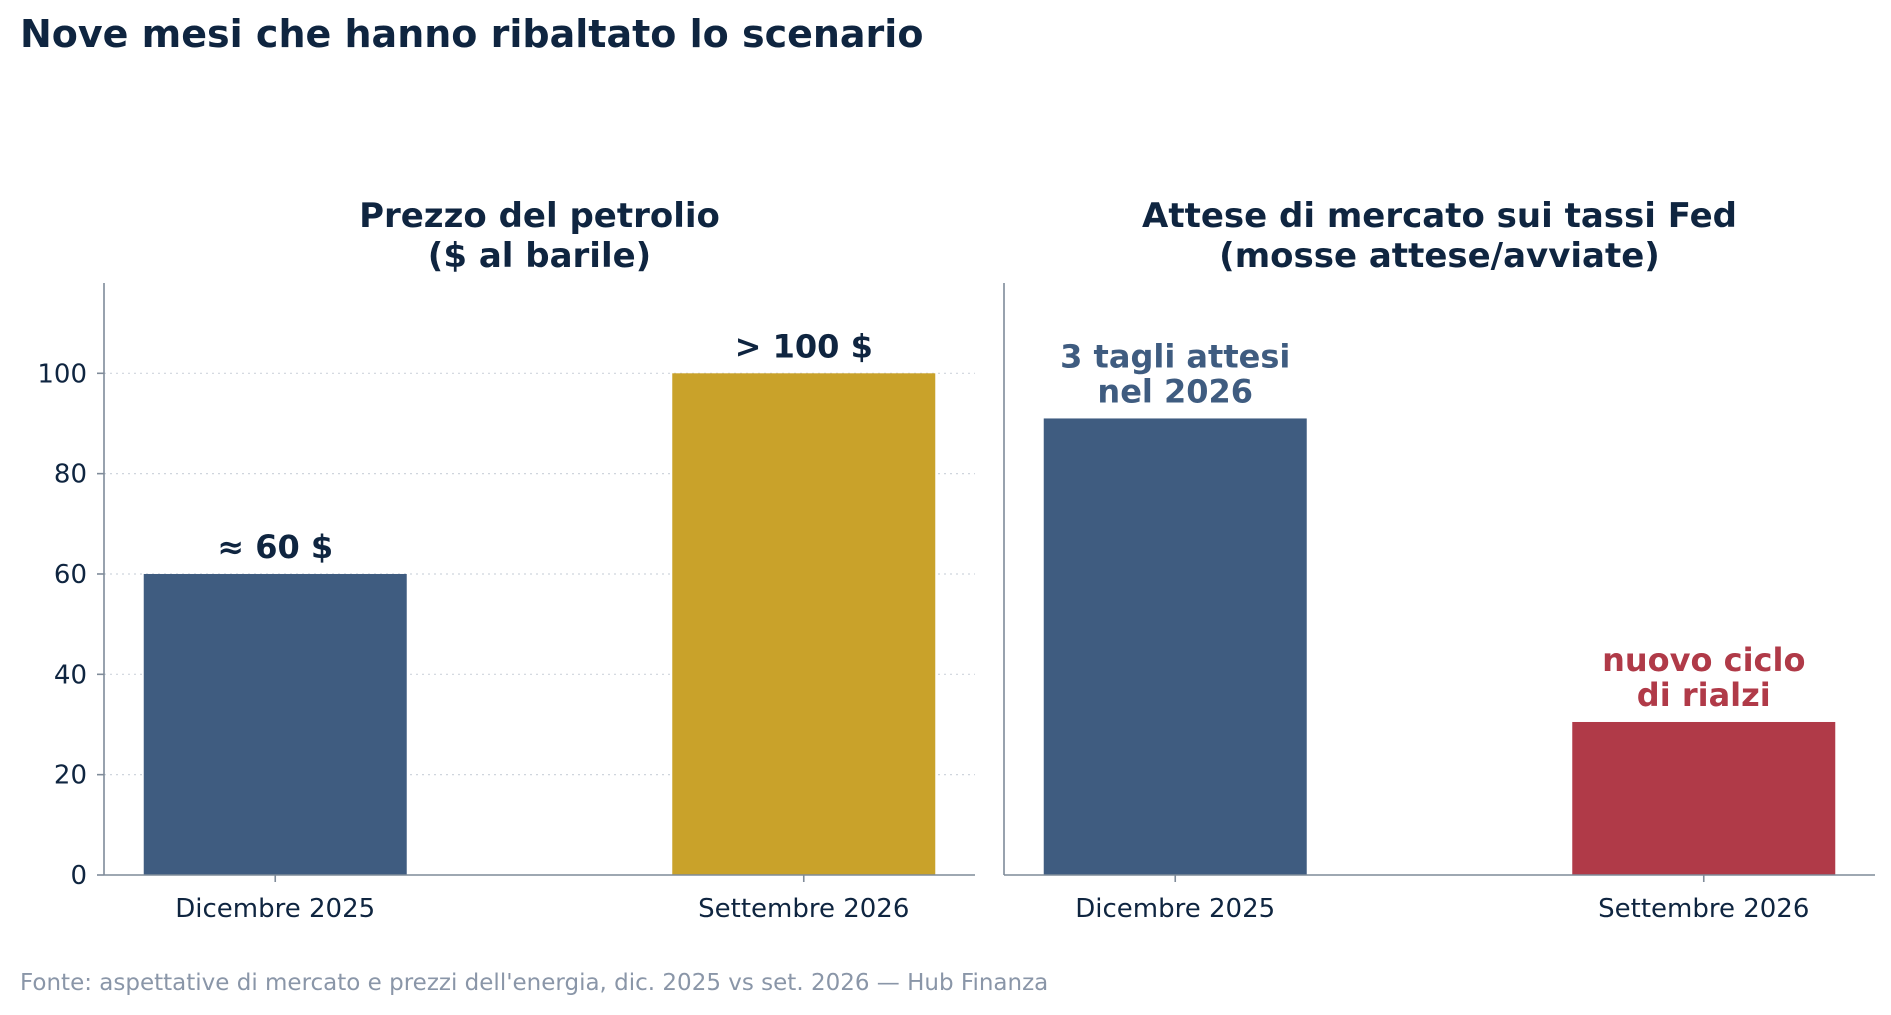  Describe the element at coordinates (78, 876) in the screenshot. I see `y-tick-label: 0` at that location.